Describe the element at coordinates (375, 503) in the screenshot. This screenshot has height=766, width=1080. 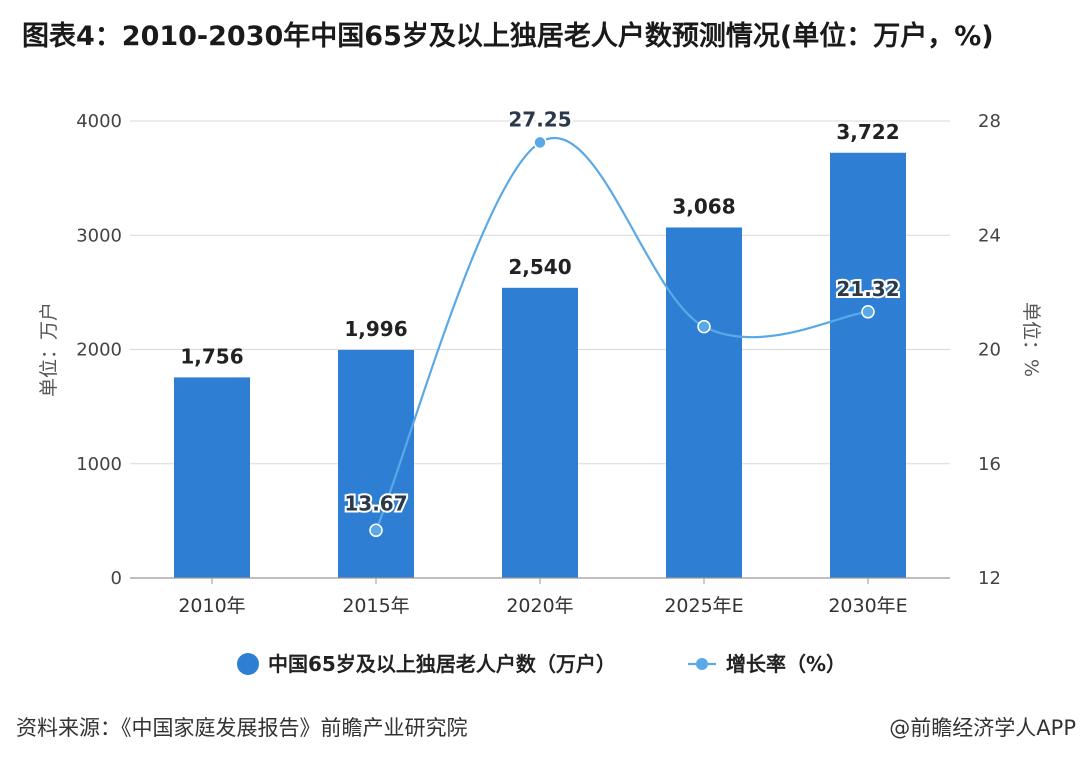
I see `growth-value-label: 13.67` at that location.